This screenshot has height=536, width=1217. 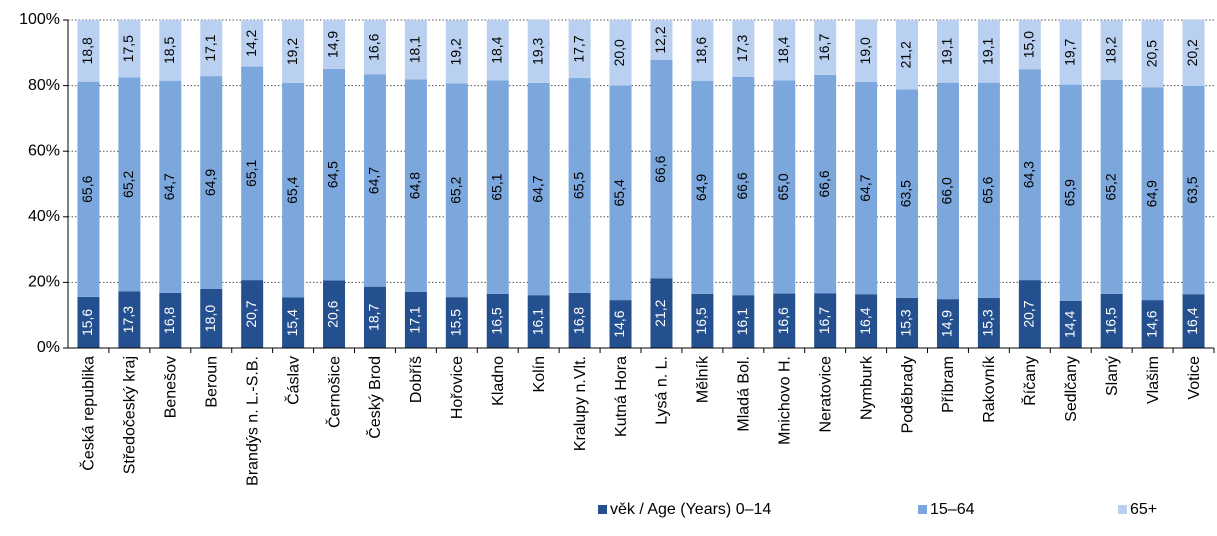 I want to click on value-label: 15,4, so click(x=292, y=322).